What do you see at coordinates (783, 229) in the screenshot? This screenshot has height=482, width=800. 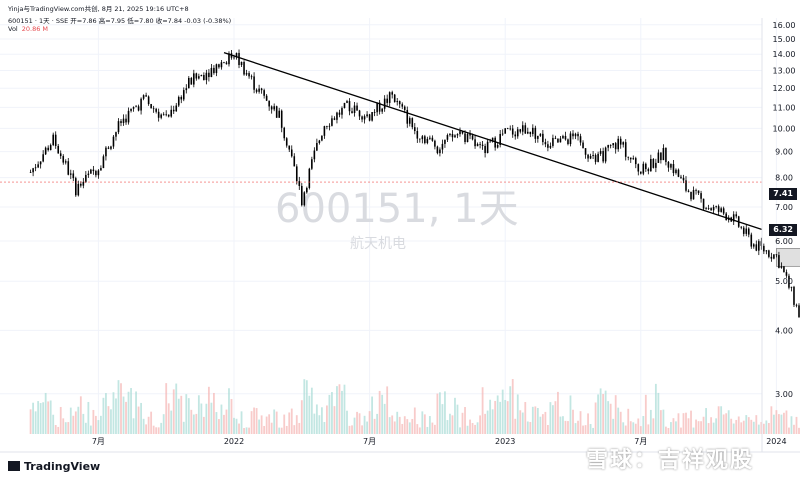 I see `price-tag-6-32: 6.32` at bounding box center [783, 229].